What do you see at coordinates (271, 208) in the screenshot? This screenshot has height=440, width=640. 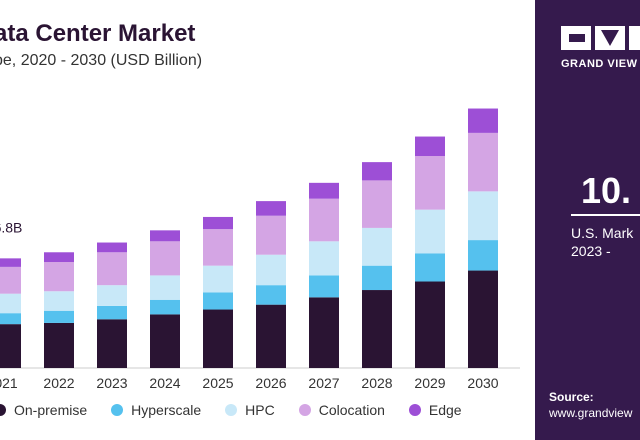 I see `bar-edge-2026` at bounding box center [271, 208].